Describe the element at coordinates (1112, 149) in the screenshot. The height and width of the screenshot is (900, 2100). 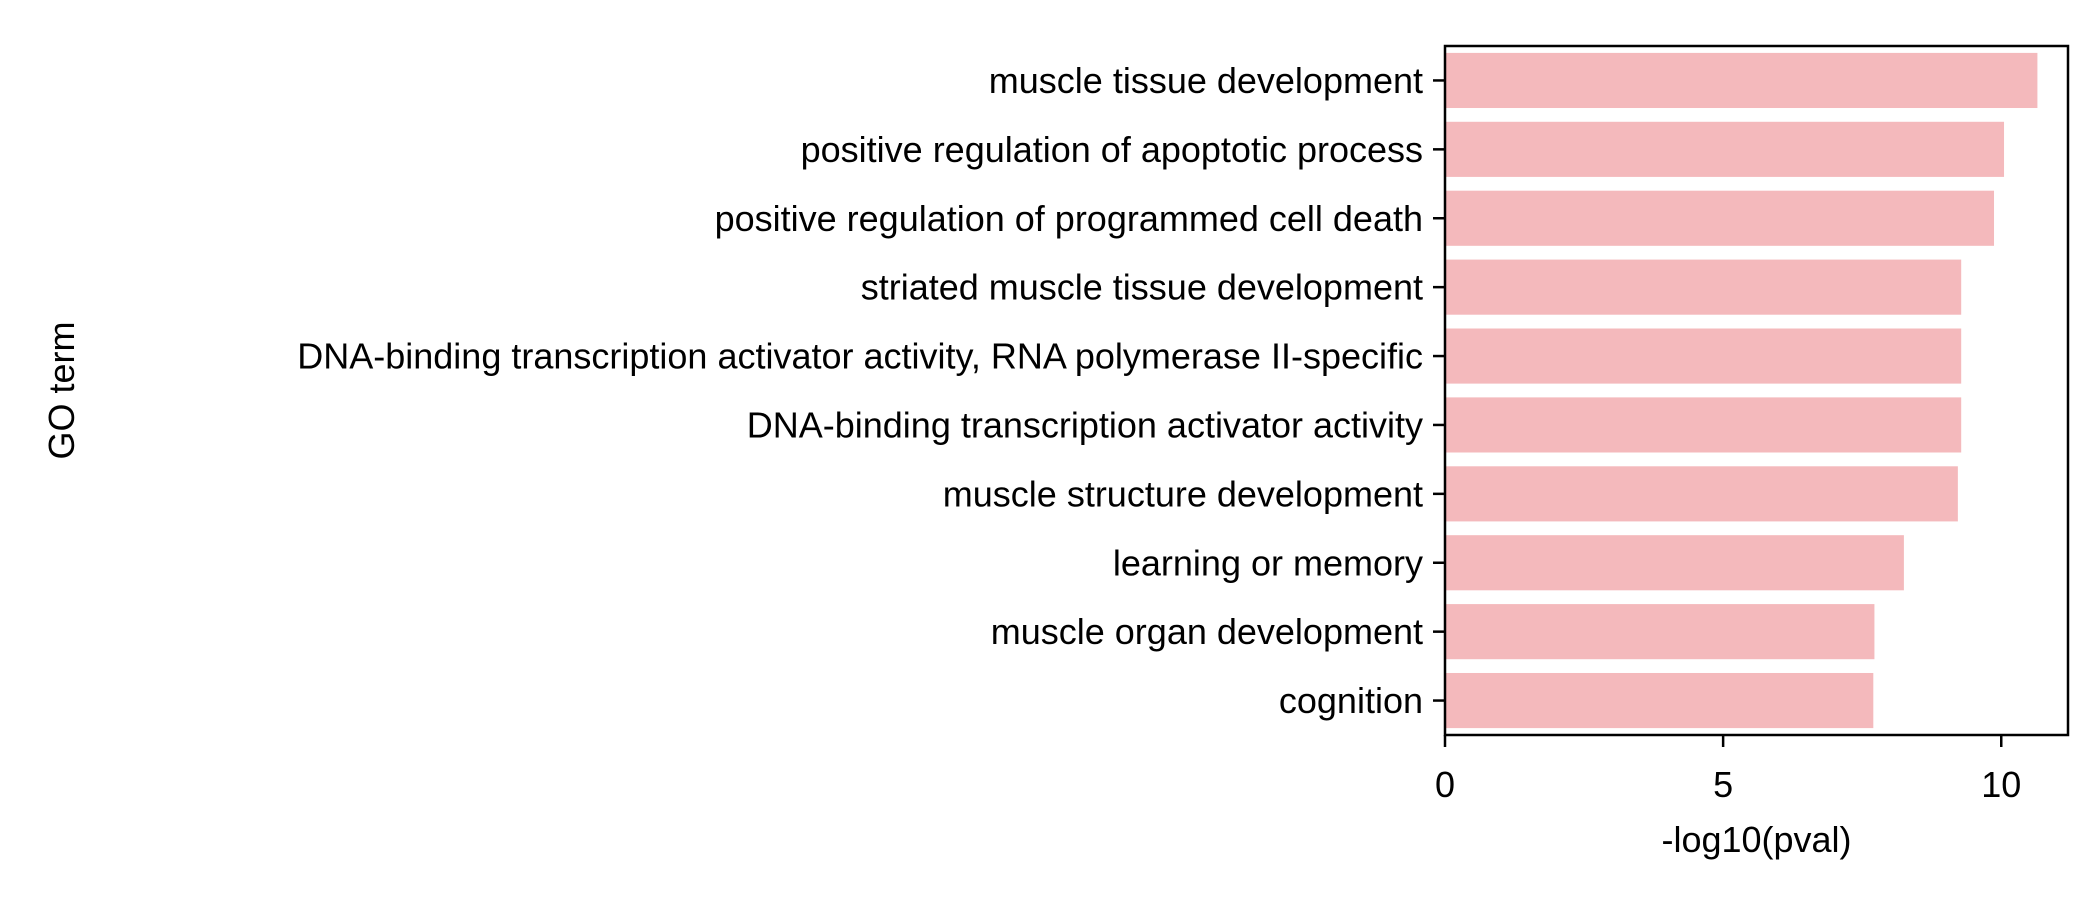
I see `y-tick-label: positive regulation of apoptotic process` at that location.